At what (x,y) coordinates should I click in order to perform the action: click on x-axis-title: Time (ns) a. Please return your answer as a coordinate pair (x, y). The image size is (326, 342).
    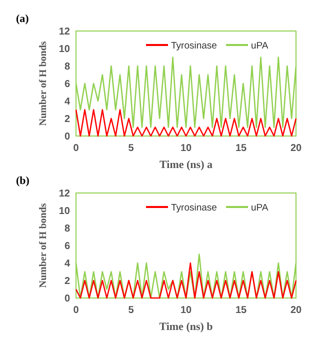
    Looking at the image, I should click on (186, 165).